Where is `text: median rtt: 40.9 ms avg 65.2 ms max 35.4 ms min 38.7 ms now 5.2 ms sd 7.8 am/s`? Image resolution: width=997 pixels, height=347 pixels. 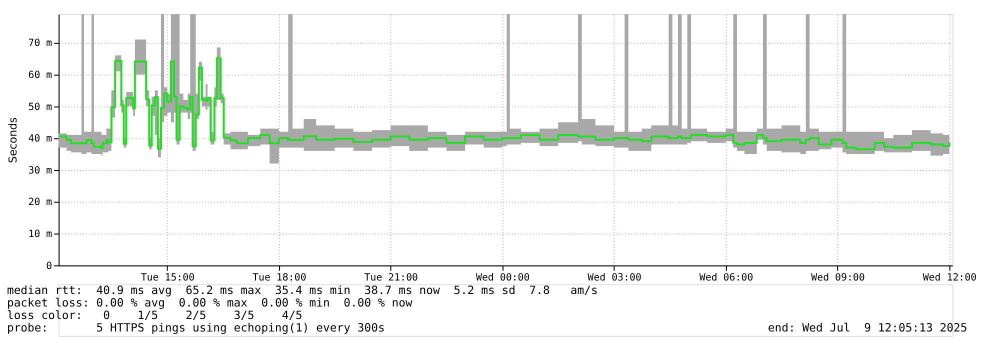
text: median rtt: 40.9 ms avg 65.2 ms max 35.4 ms min 38.7 ms now 5.2 ms sd 7.8 am/s is located at coordinates (302, 290).